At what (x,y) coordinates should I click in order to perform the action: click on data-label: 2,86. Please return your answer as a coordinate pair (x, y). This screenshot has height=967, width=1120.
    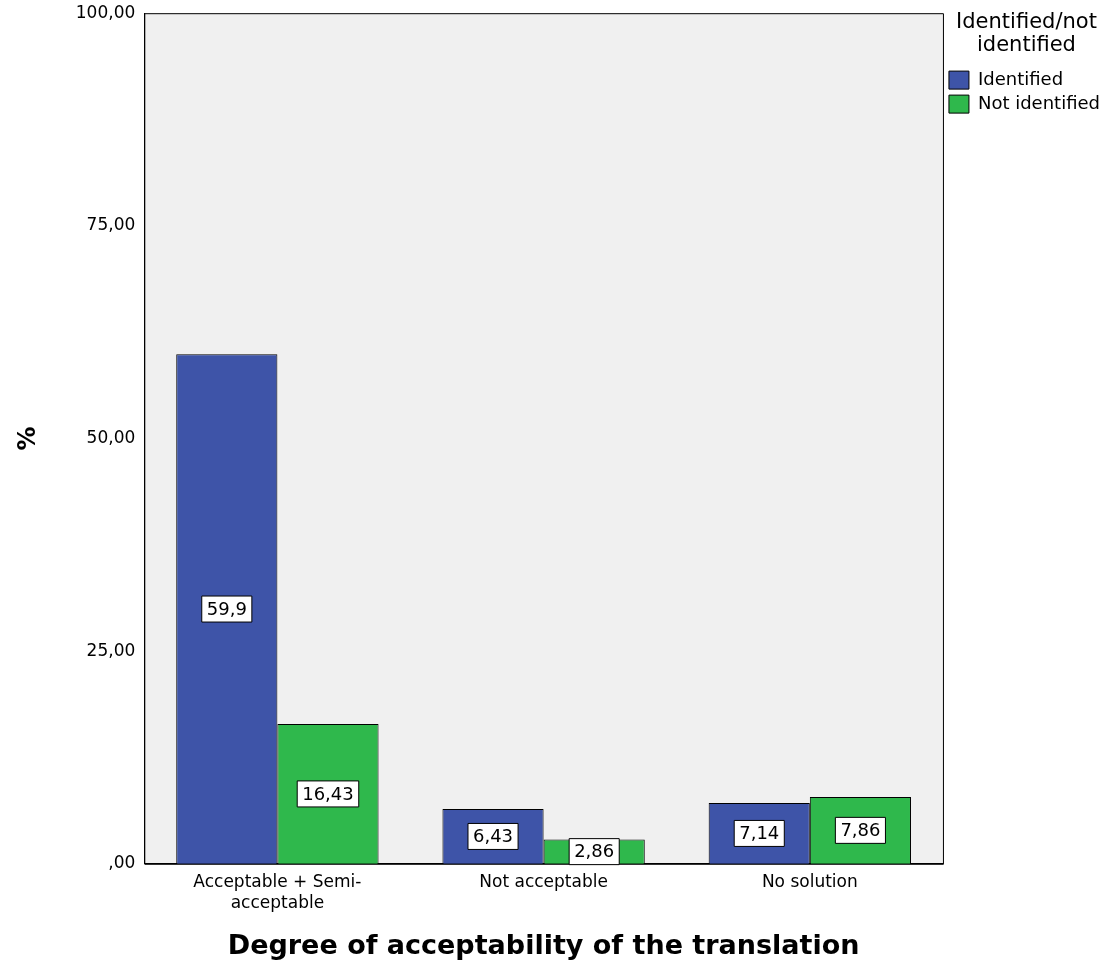
    Looking at the image, I should click on (594, 851).